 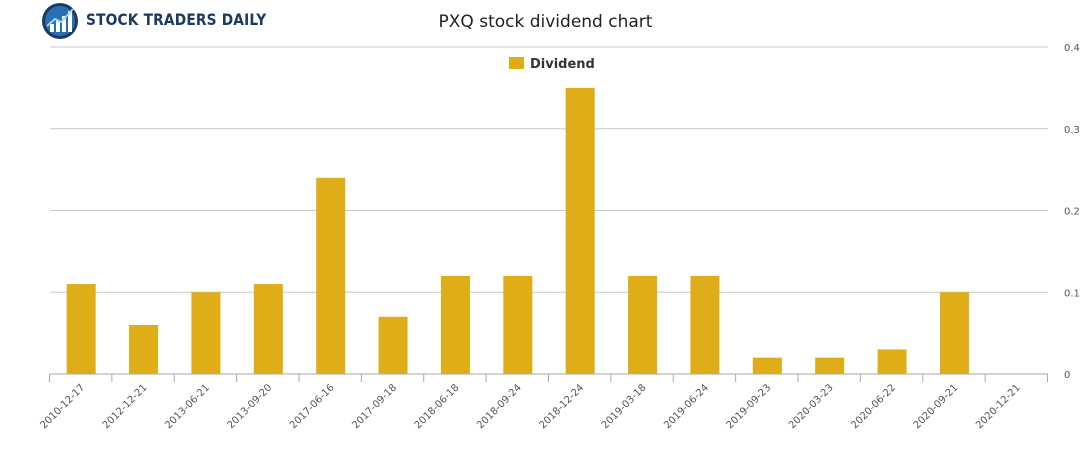 I want to click on chart-title: PXQ stock dividend chart, so click(x=545, y=22).